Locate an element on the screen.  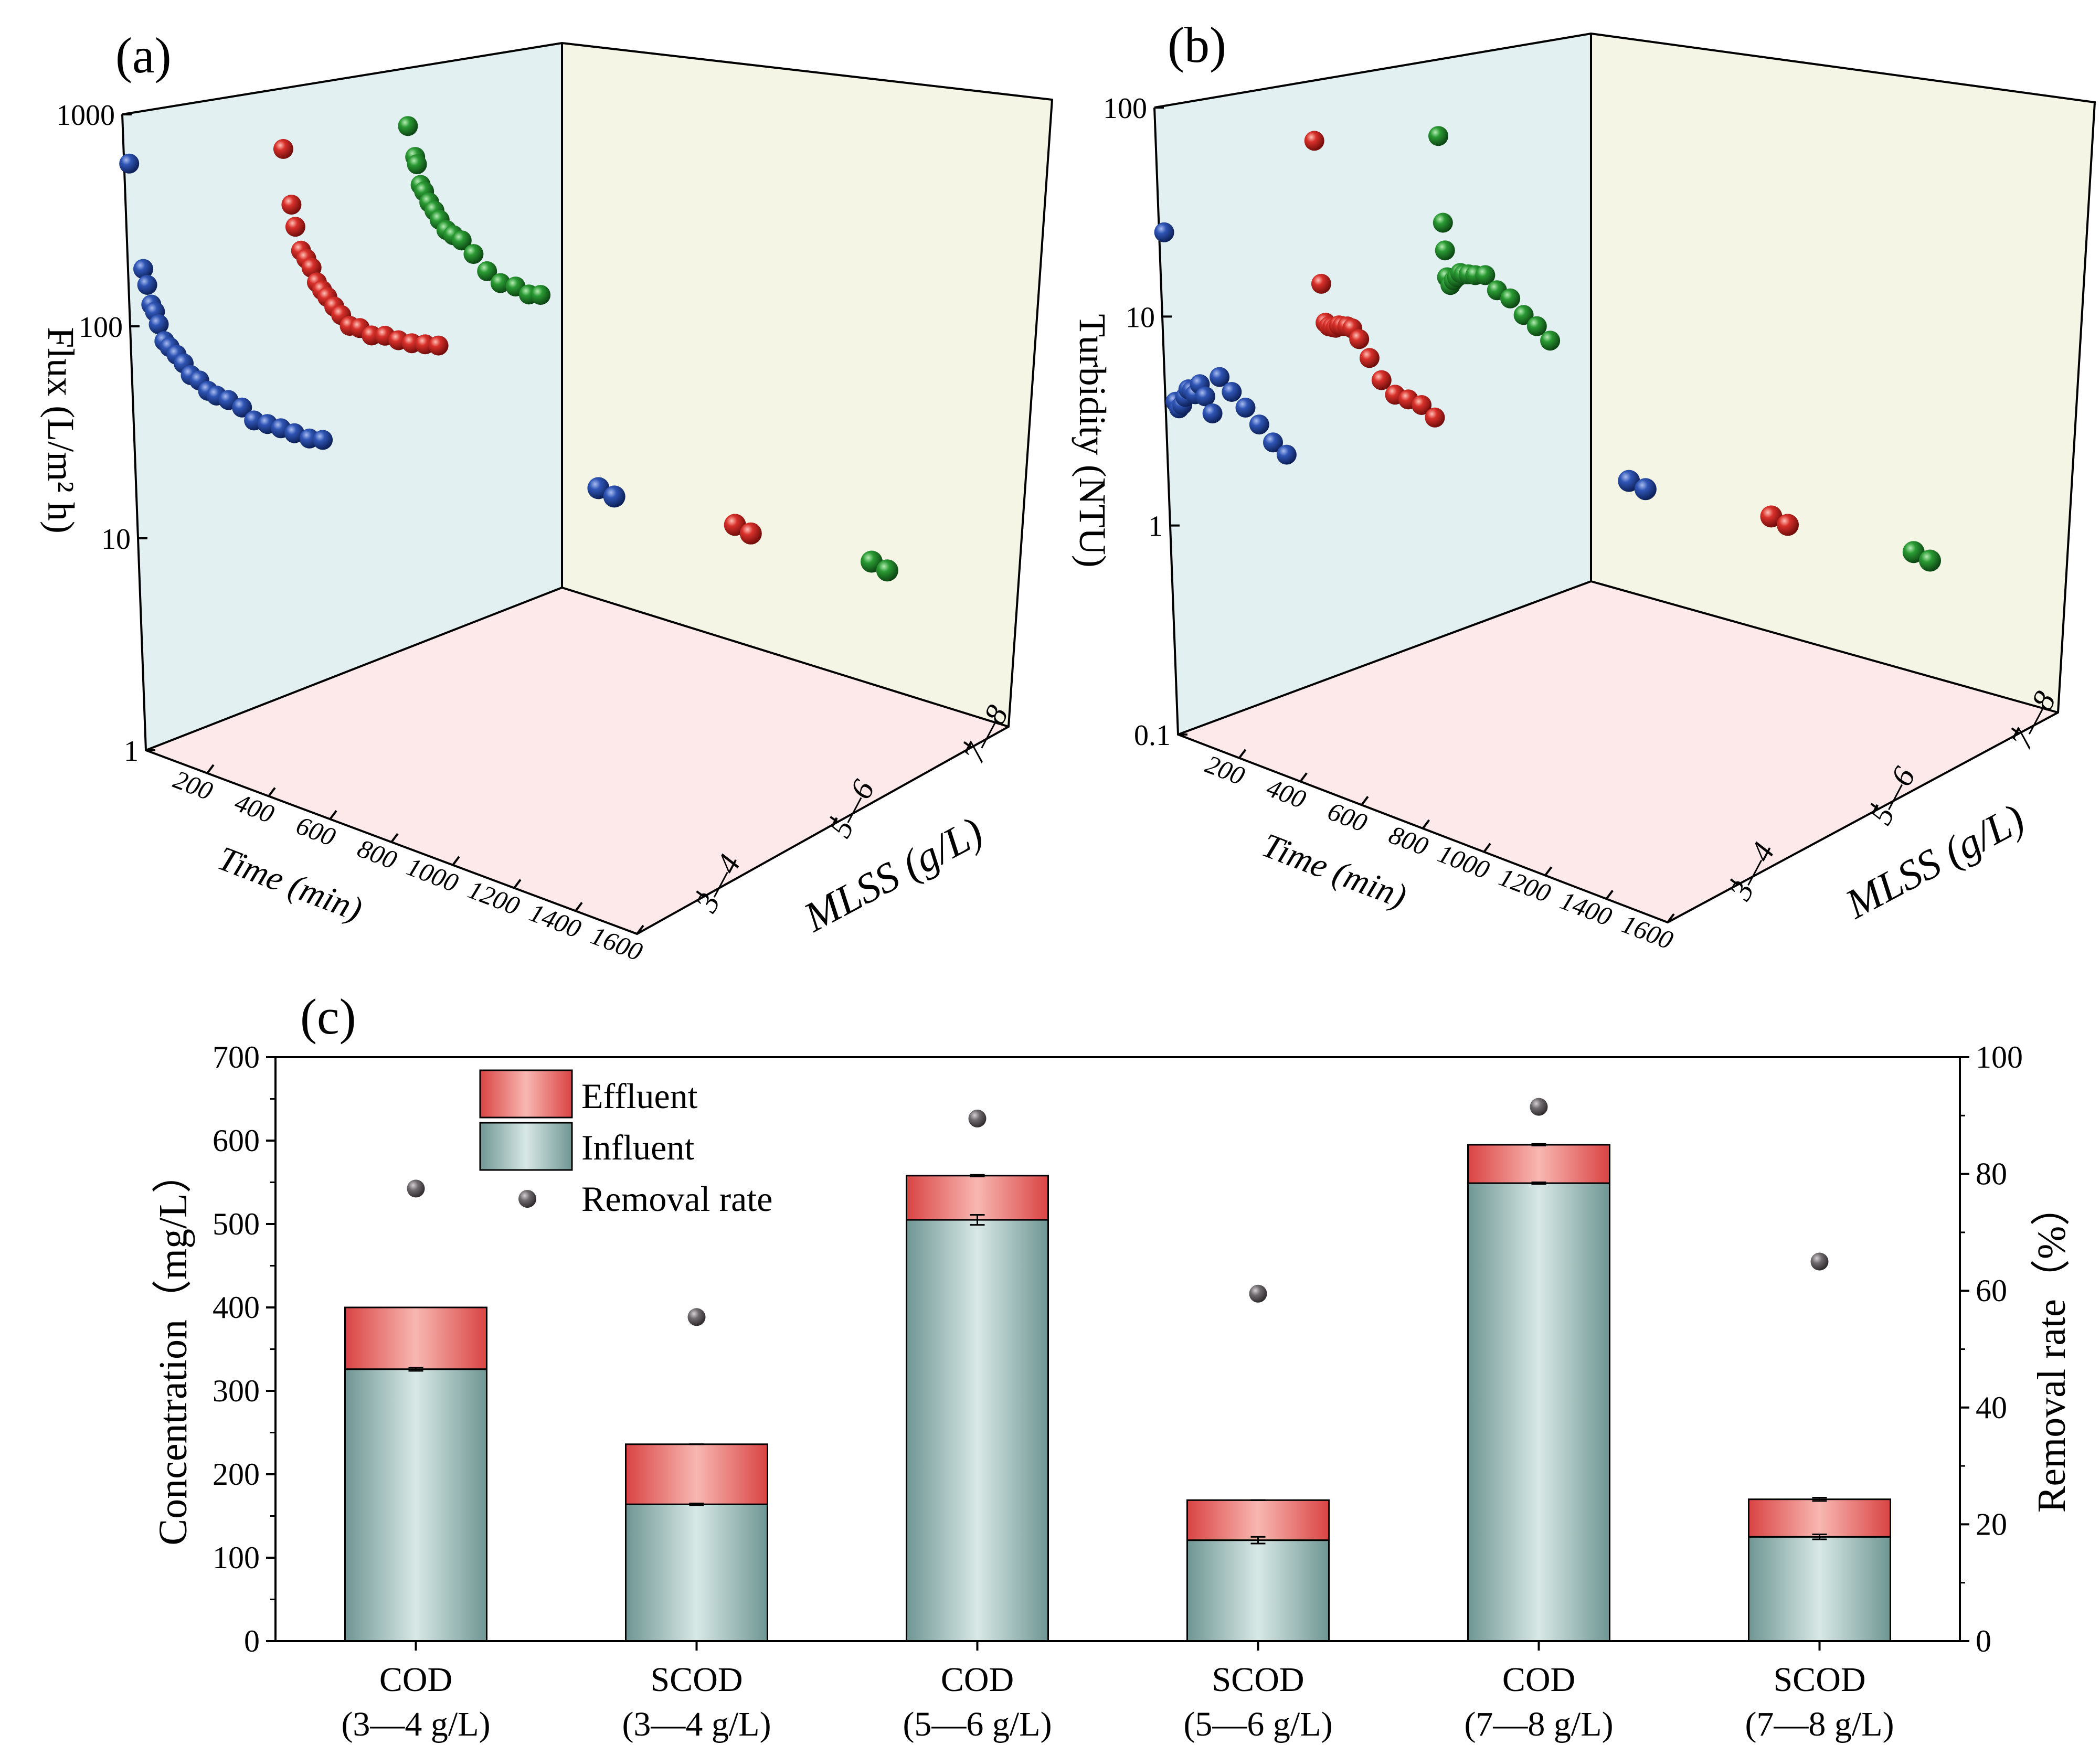
y2-tick-label: 0 is located at coordinates (1983, 1641).